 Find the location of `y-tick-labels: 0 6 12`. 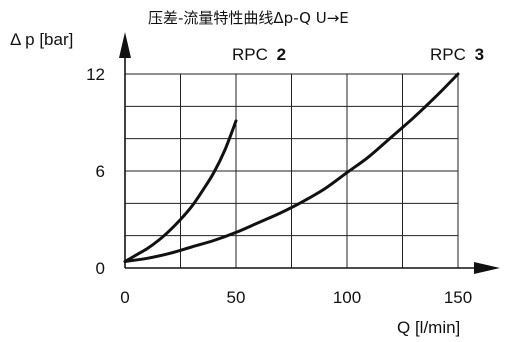

y-tick-labels: 0 6 12 is located at coordinates (95, 171).